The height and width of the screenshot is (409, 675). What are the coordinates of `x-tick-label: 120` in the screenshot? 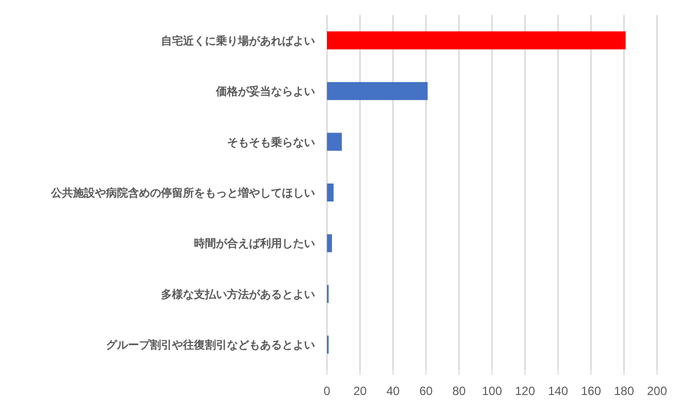 It's located at (525, 391).